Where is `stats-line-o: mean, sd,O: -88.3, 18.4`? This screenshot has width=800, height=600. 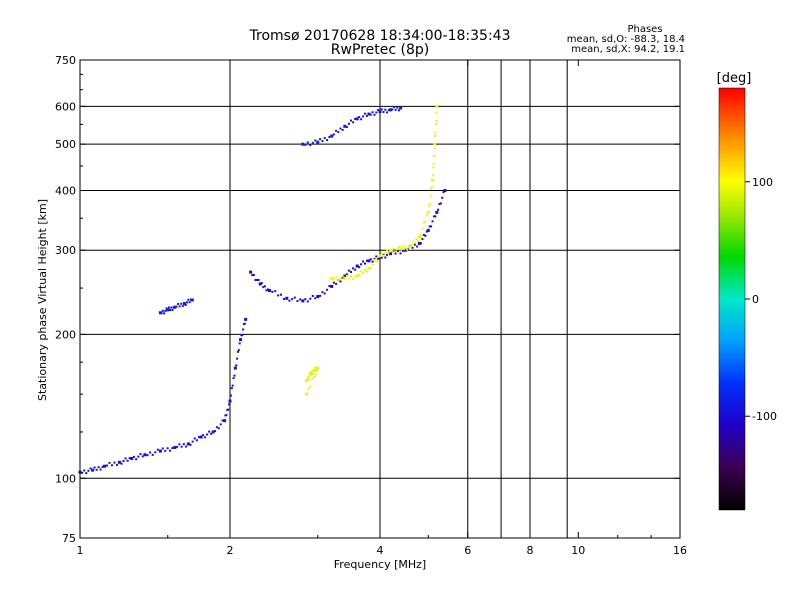
stats-line-o: mean, sd,O: -88.3, 18.4 is located at coordinates (626, 39).